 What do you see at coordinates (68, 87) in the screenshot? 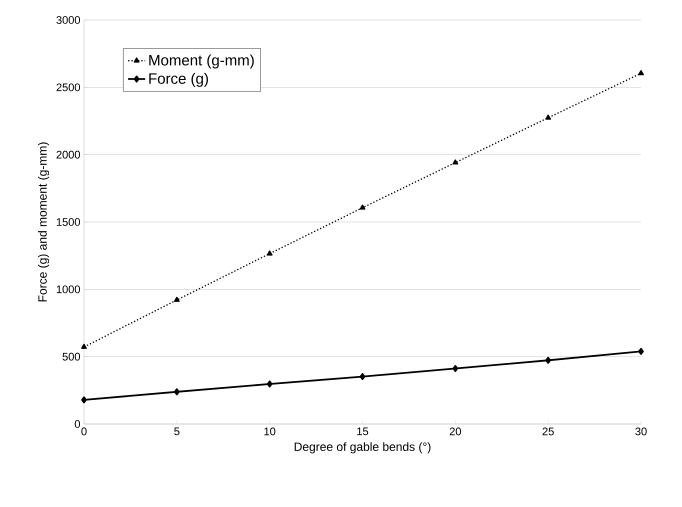
I see `y-tick-label: 2500` at bounding box center [68, 87].